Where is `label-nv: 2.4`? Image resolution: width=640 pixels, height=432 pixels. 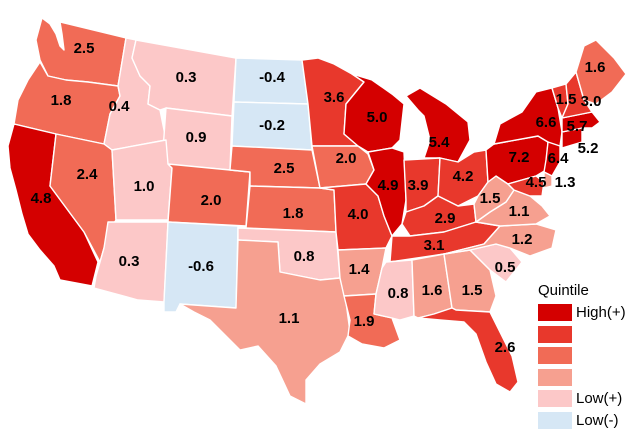 label-nv: 2.4 is located at coordinates (88, 174).